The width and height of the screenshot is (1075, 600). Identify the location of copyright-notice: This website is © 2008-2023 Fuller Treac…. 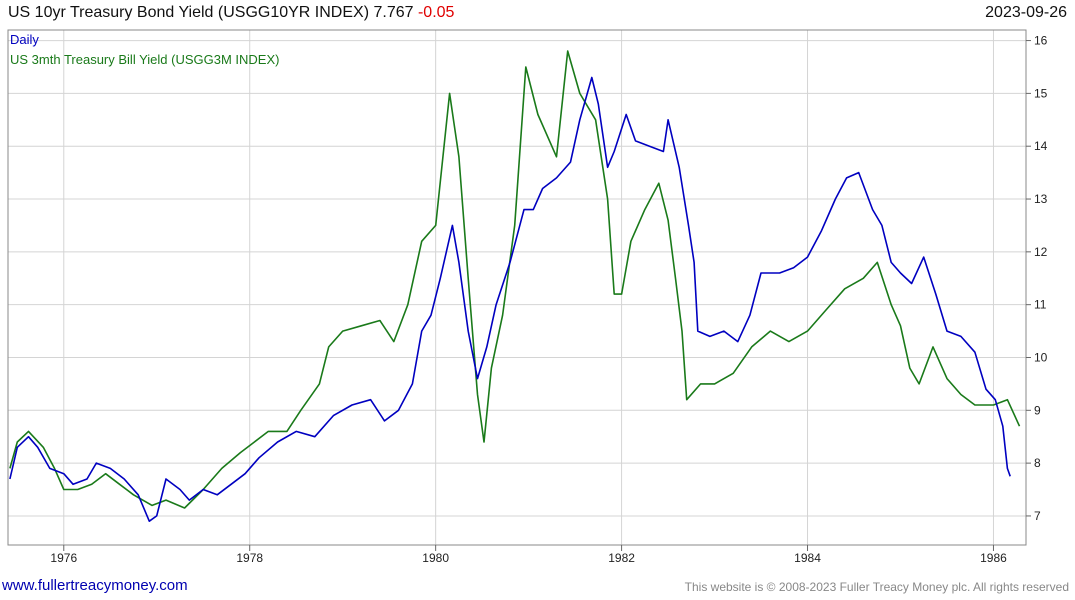
(876, 587).